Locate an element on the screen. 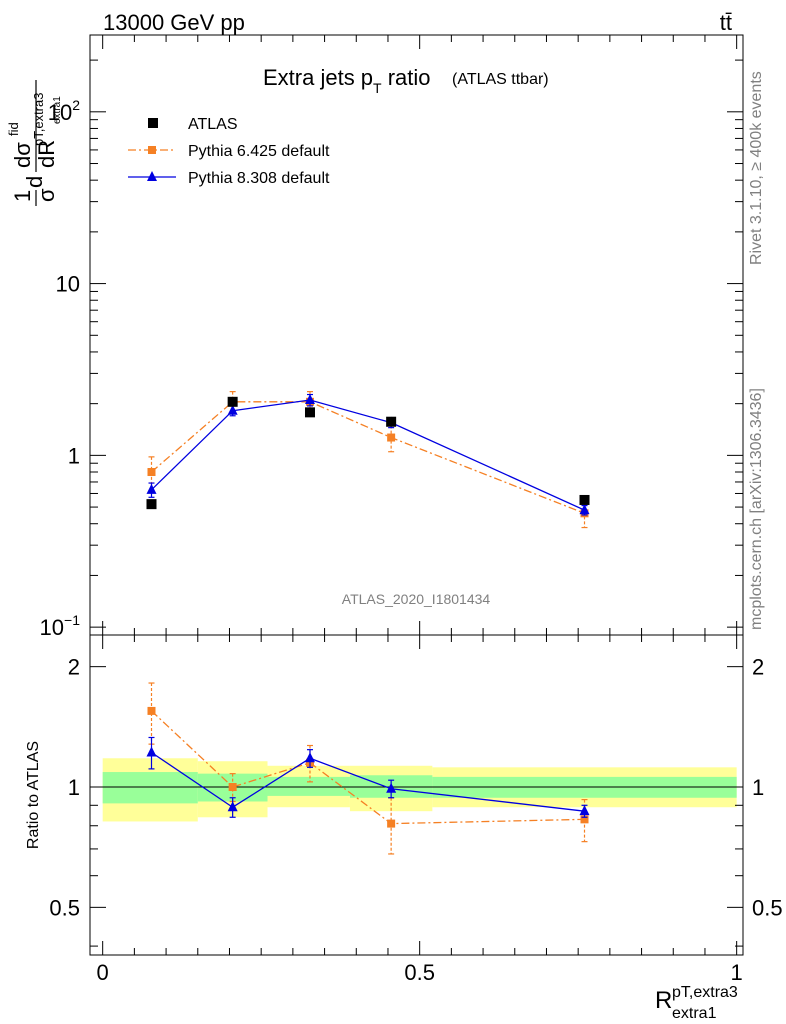 Image resolution: width=786 pixels, height=1024 pixels. main-title: Extra jets pT ratio is located at coordinates (347, 80).